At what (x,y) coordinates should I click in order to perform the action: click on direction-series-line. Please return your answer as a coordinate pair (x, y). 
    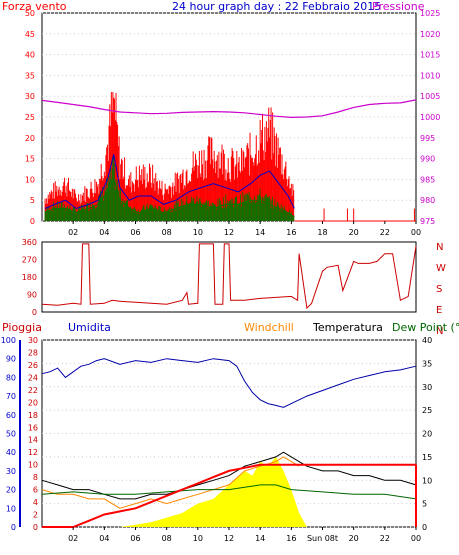
    Looking at the image, I should click on (229, 276).